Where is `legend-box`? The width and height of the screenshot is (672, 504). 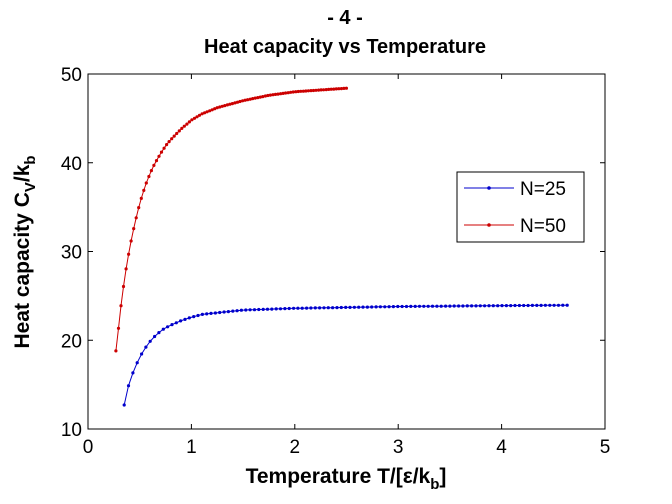
legend-box is located at coordinates (520, 207).